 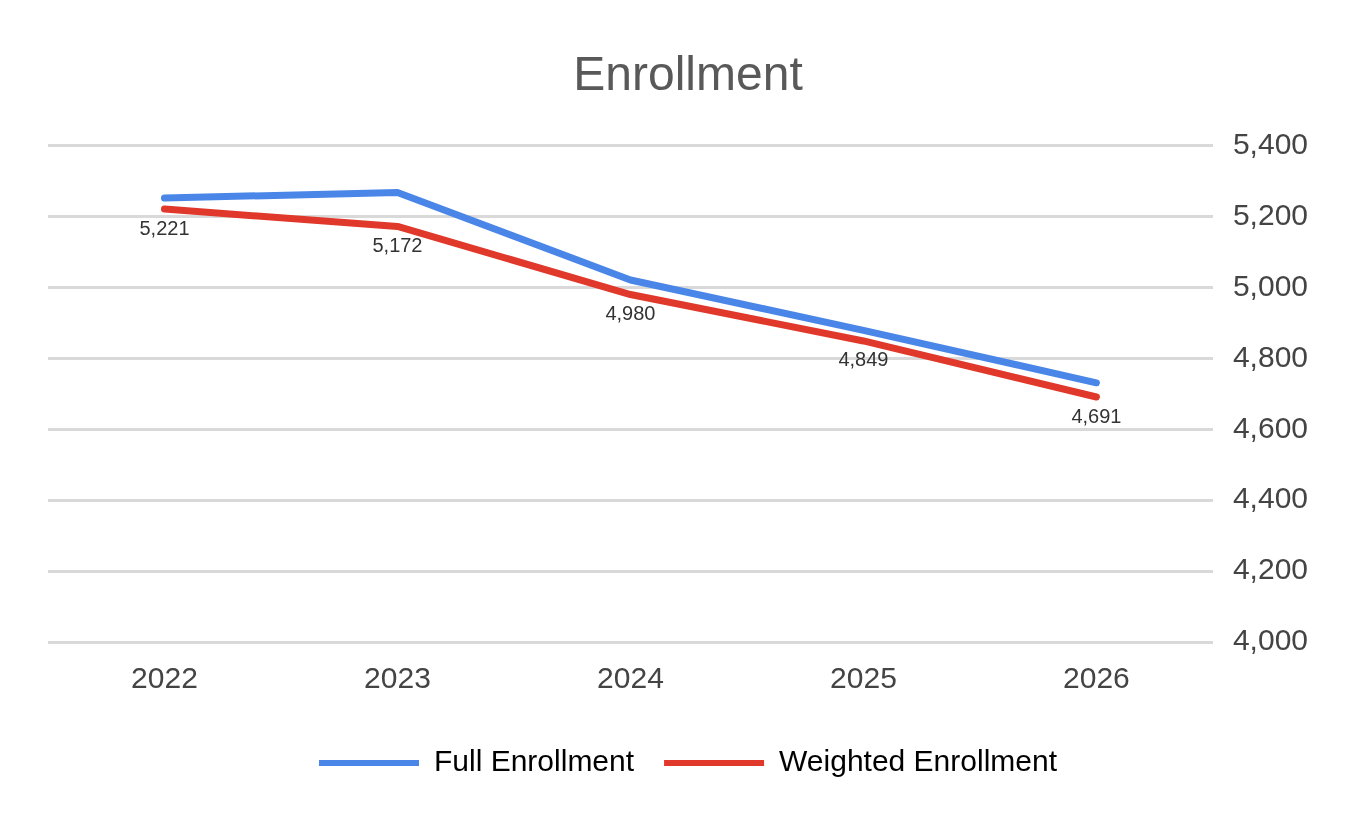 What do you see at coordinates (1270, 214) in the screenshot?
I see `y-tick-label: 5,200` at bounding box center [1270, 214].